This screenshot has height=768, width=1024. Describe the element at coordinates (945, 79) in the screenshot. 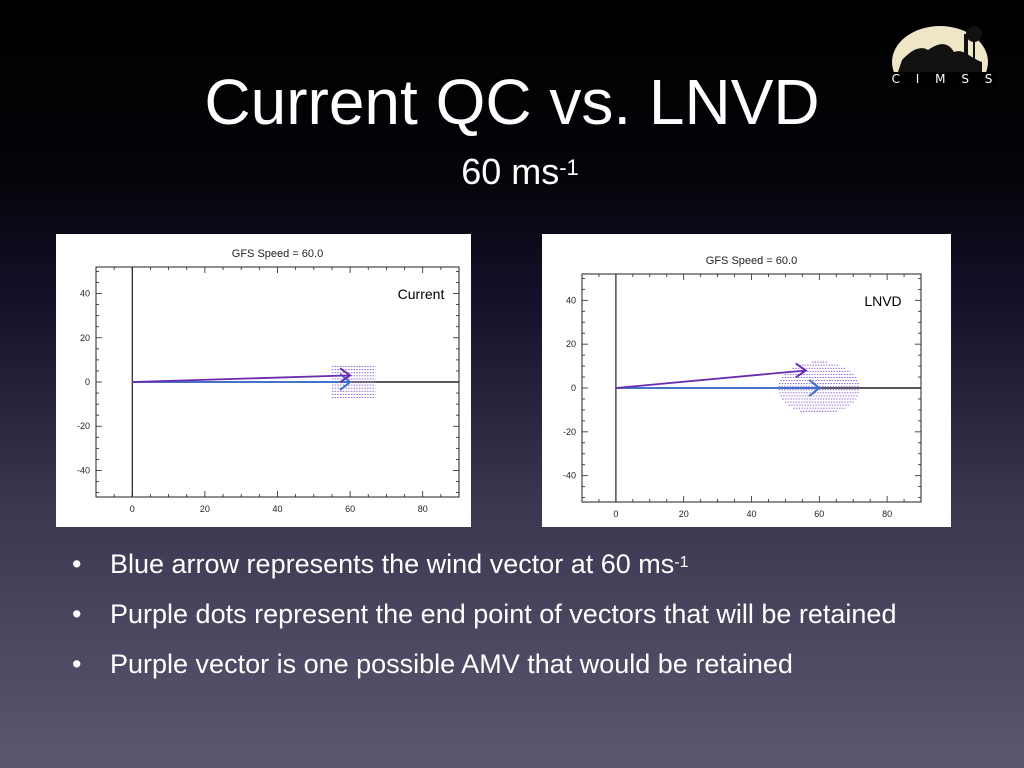

I see `cimss-logo-text: C I M S S` at that location.